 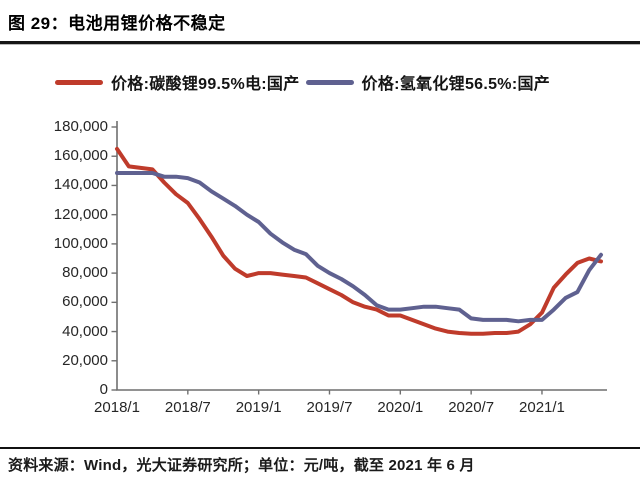 What do you see at coordinates (79, 82) in the screenshot?
I see `legend-swatch-carbonate` at bounding box center [79, 82].